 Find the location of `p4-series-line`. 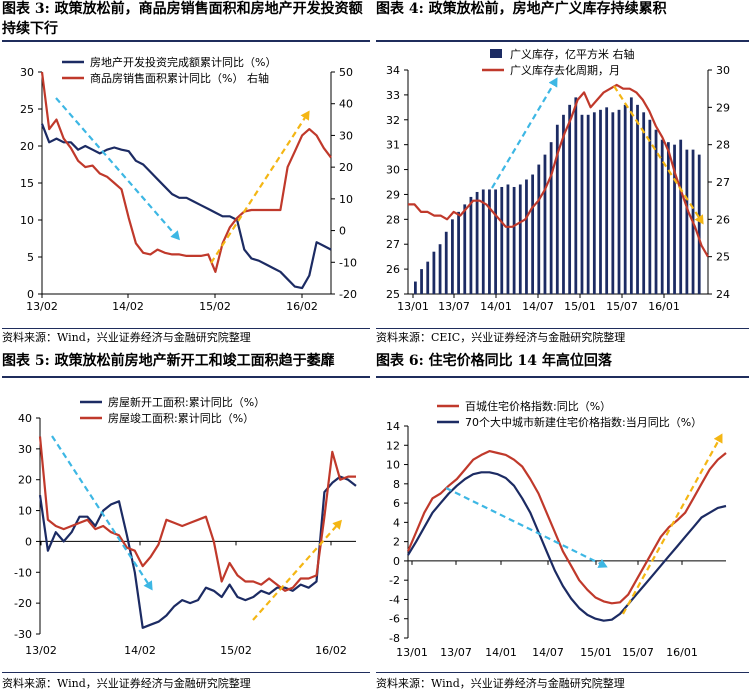

p4-series-line is located at coordinates (558, 170).